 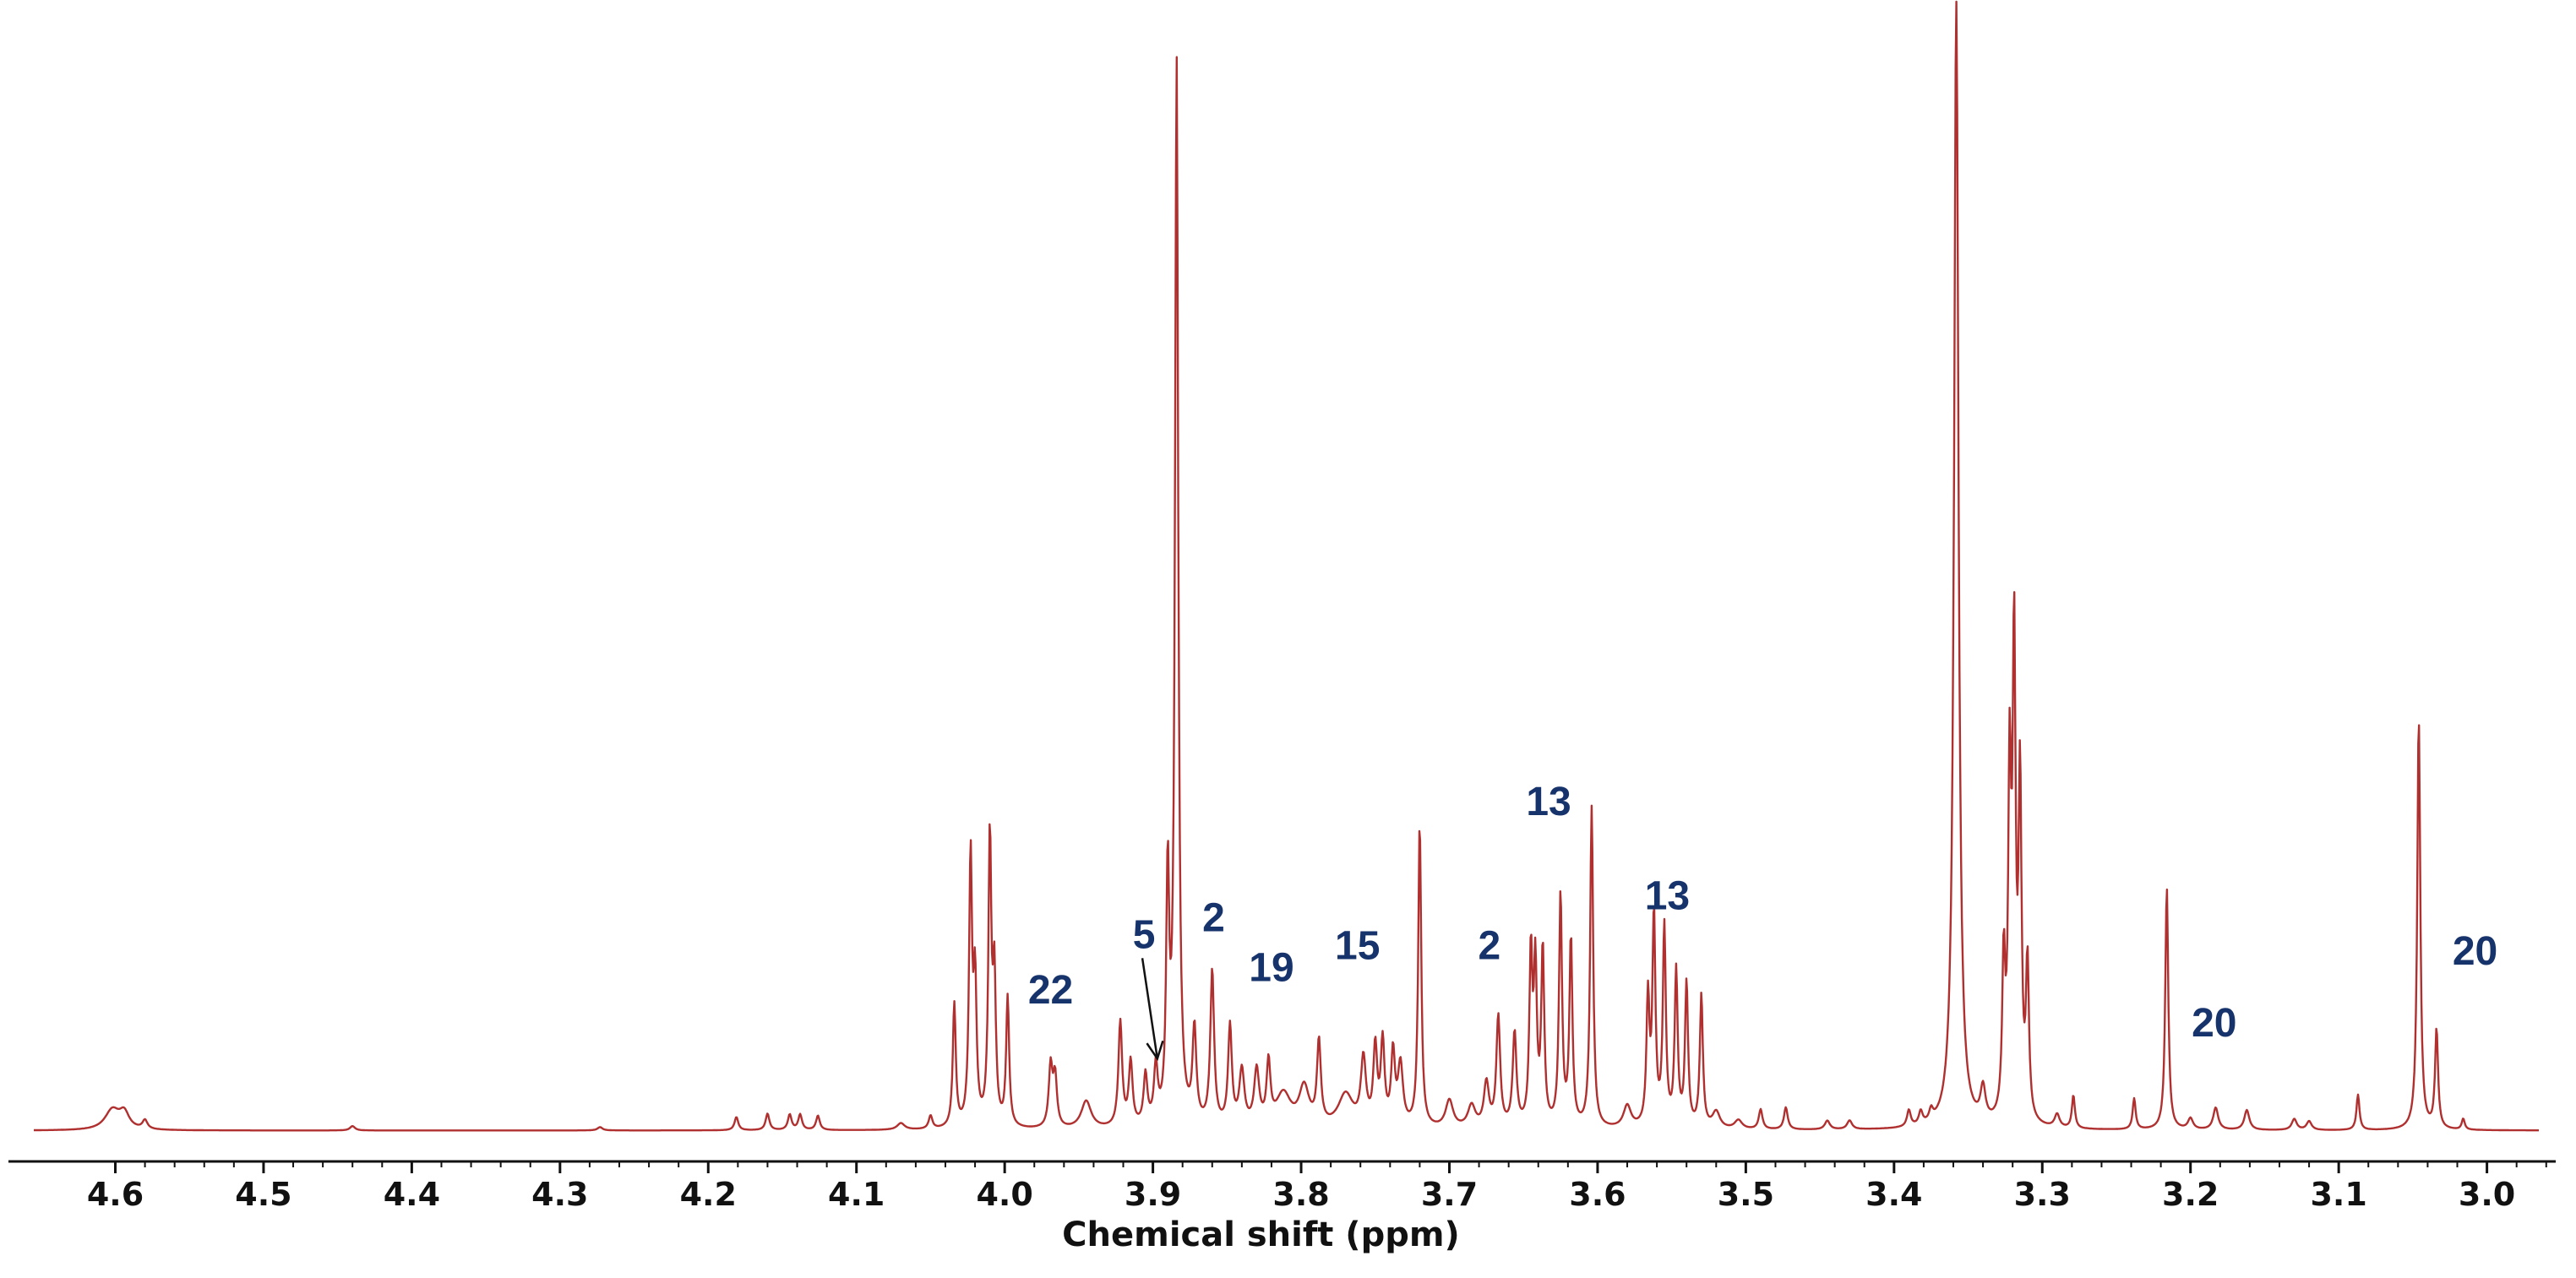 I want to click on annotation-arrowhead, so click(x=1155, y=1051).